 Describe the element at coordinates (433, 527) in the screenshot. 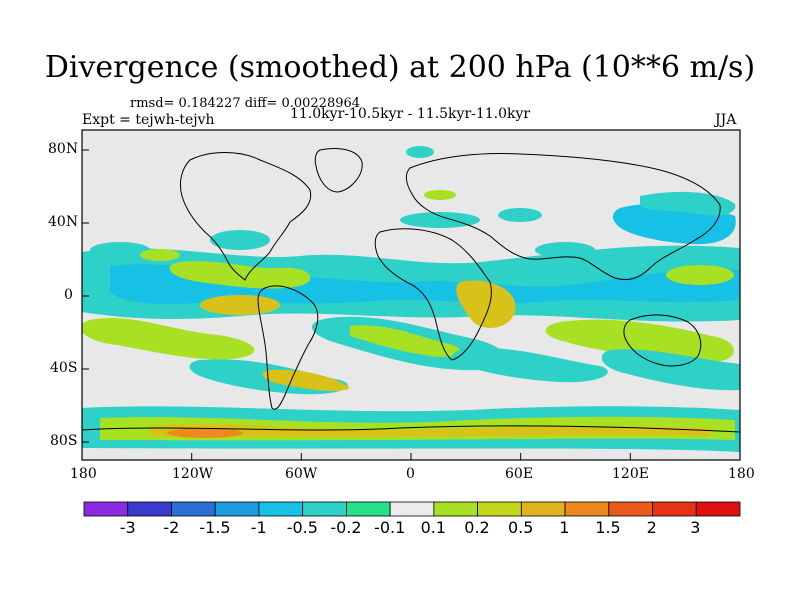

I see `colorbar-label: 0.1` at that location.